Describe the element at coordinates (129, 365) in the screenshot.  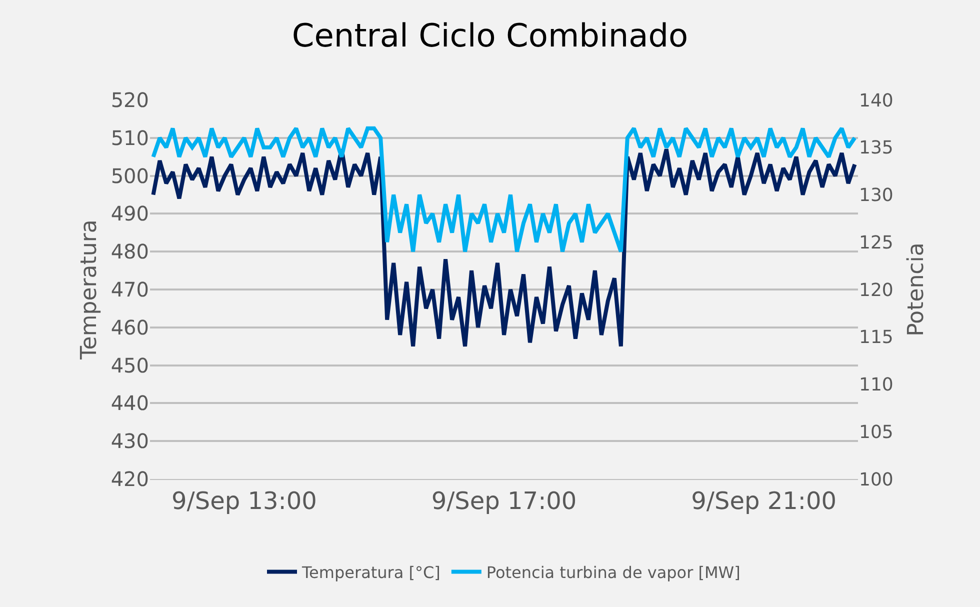
I see `y-tick-label: 450` at that location.